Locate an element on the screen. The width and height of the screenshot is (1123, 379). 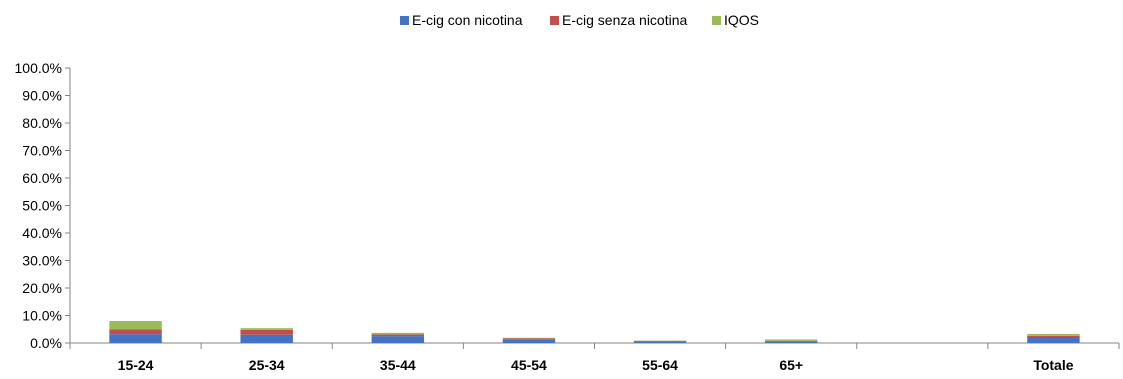
x-tick-label: 45-54 is located at coordinates (529, 365).